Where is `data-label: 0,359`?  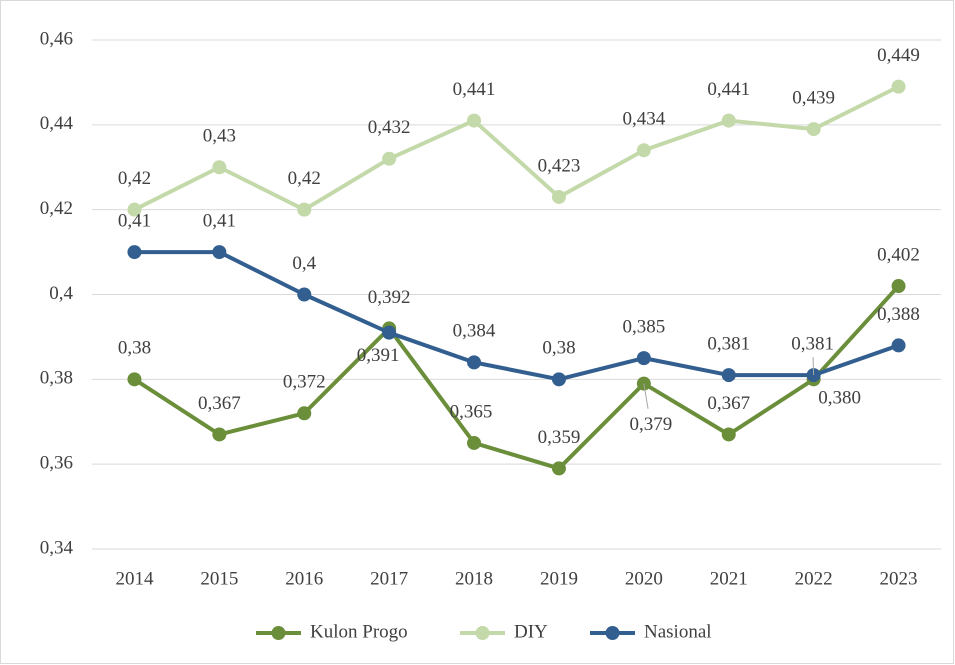 data-label: 0,359 is located at coordinates (559, 437).